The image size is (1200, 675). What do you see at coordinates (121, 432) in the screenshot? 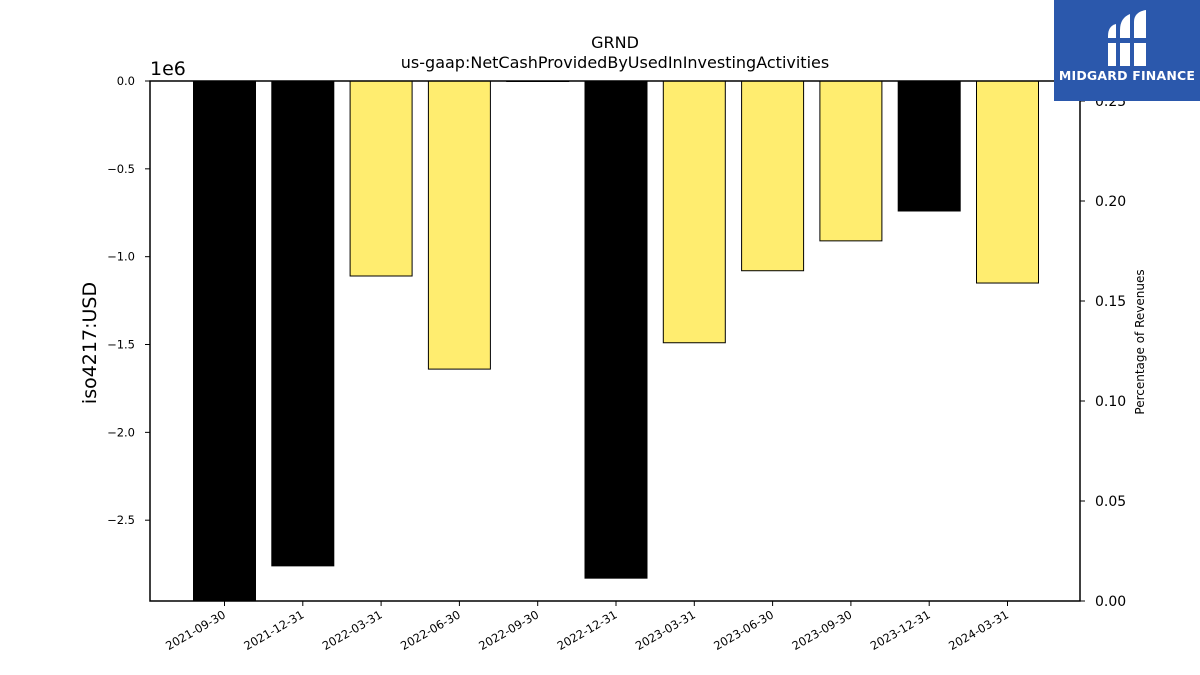
I see `y-tick-label: −2.0` at bounding box center [121, 432].